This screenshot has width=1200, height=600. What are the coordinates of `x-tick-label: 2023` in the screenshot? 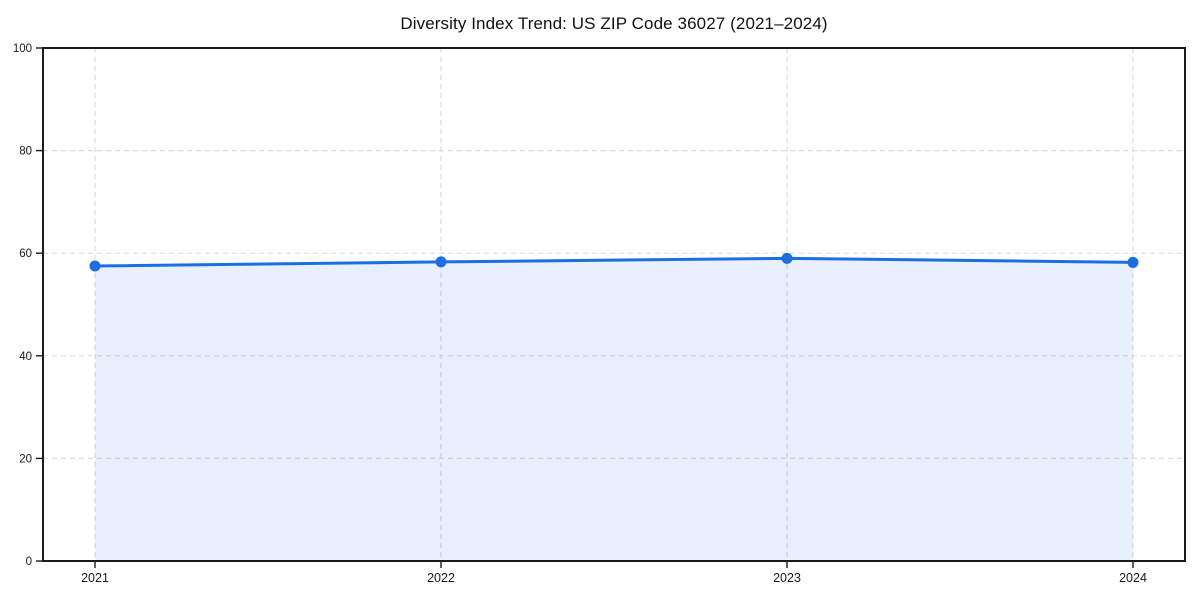 It's located at (787, 578).